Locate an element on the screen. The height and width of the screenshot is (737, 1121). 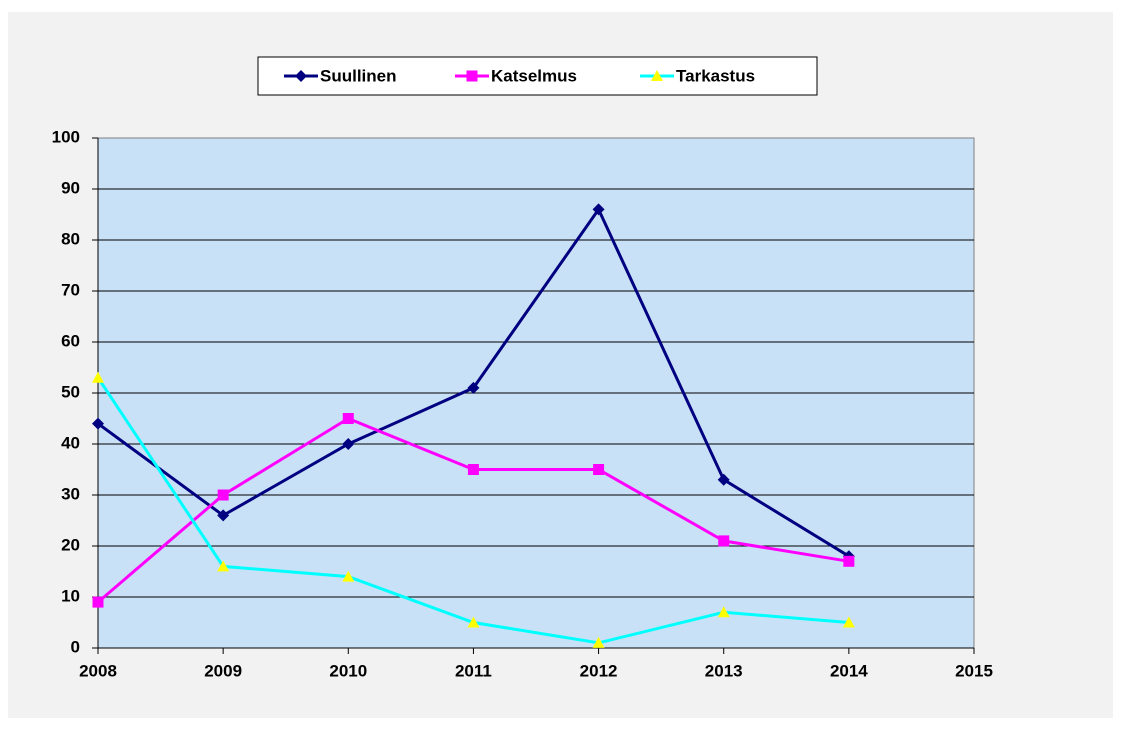
x-tick-label: 2008 is located at coordinates (98, 670).